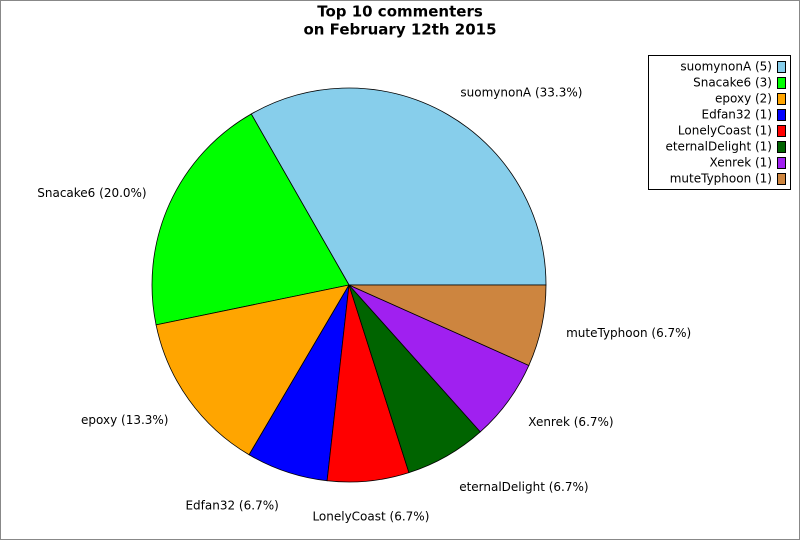 This screenshot has width=800, height=540. What do you see at coordinates (721, 179) in the screenshot?
I see `legend-label: muteTyphoon (1)` at bounding box center [721, 179].